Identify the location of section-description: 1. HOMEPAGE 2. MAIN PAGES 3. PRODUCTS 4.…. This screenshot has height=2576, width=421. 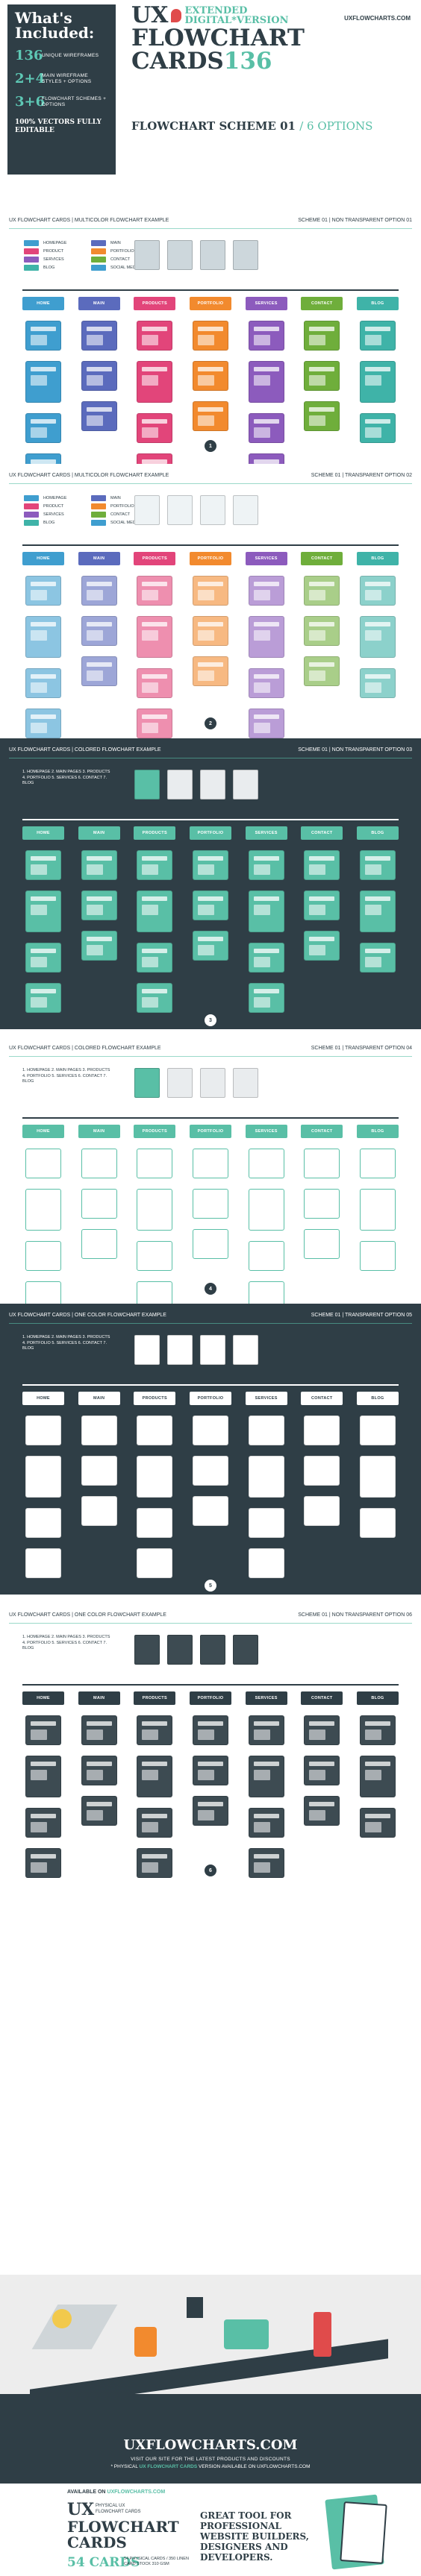
(66, 777).